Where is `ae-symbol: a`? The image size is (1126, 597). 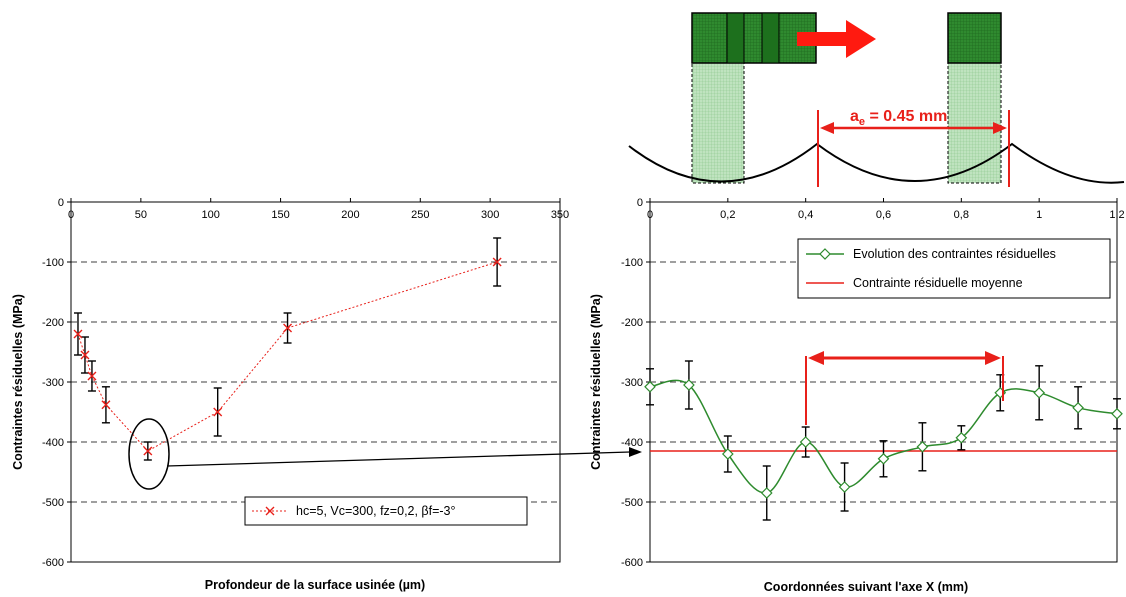
ae-symbol: a is located at coordinates (854, 116).